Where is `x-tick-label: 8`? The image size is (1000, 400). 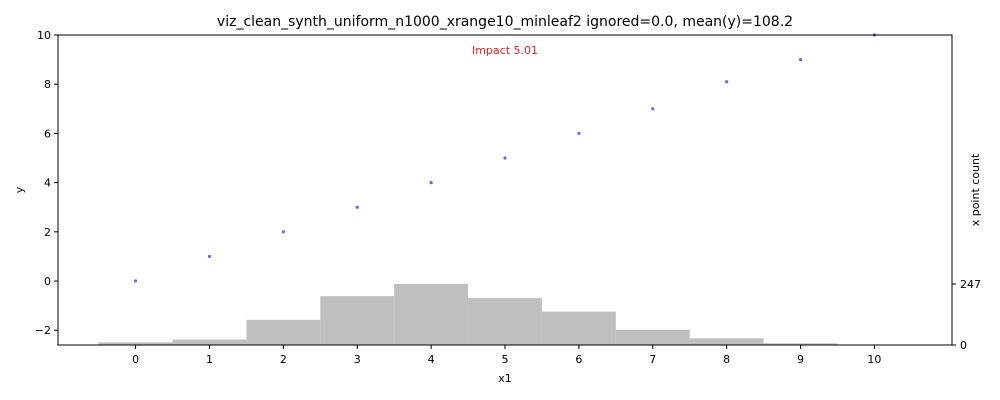 x-tick-label: 8 is located at coordinates (726, 359).